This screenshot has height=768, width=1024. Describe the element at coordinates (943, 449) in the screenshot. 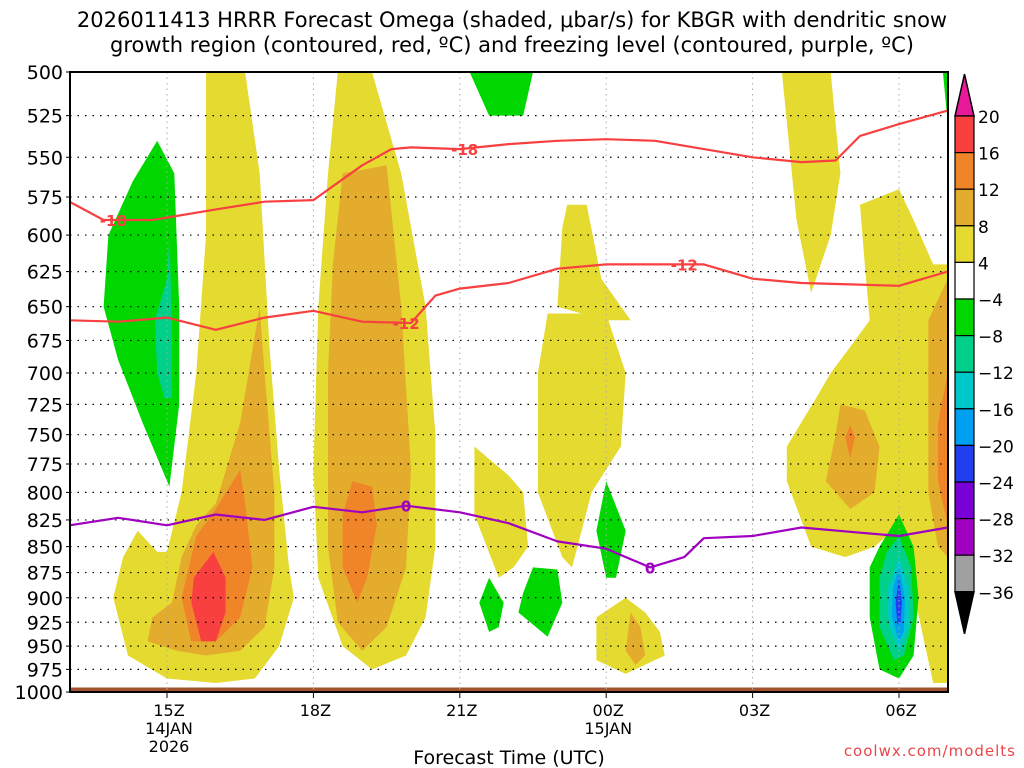

I see `omega-region-dark-orange-right` at that location.